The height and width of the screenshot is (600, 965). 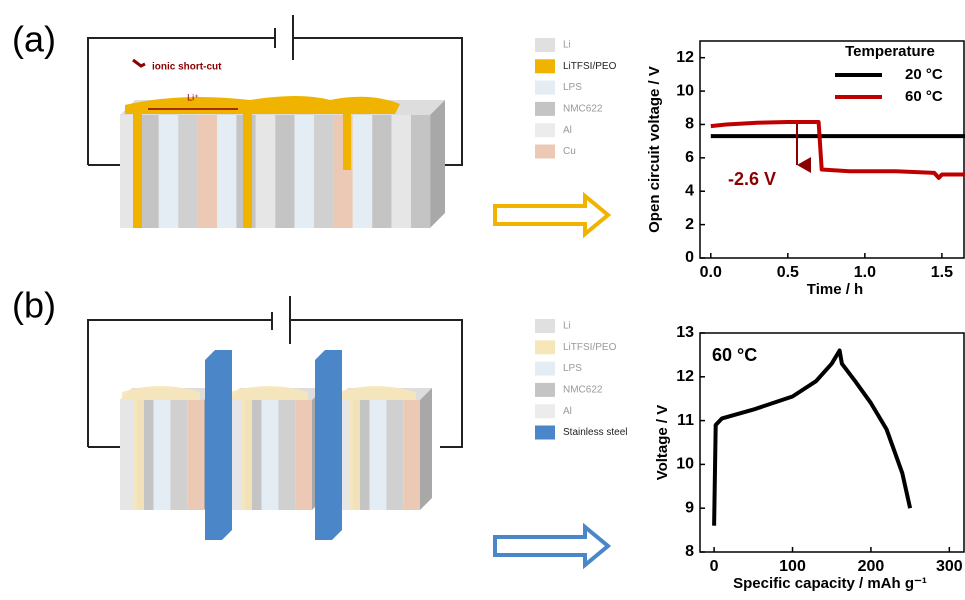 I want to click on y-axis-label: Open circuit voltage / V, so click(x=654, y=149).